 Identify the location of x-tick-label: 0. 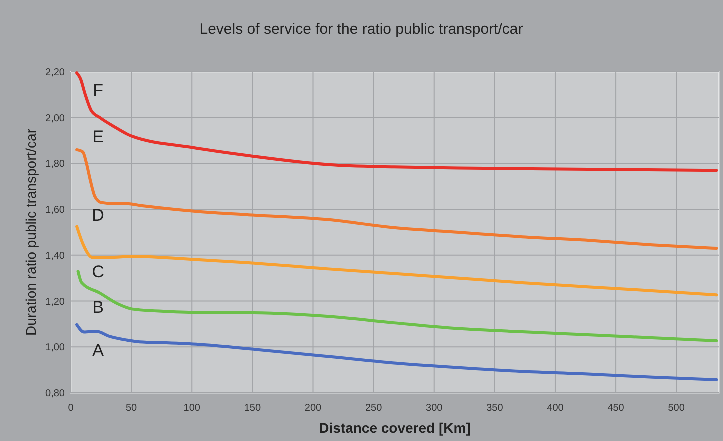
(71, 408).